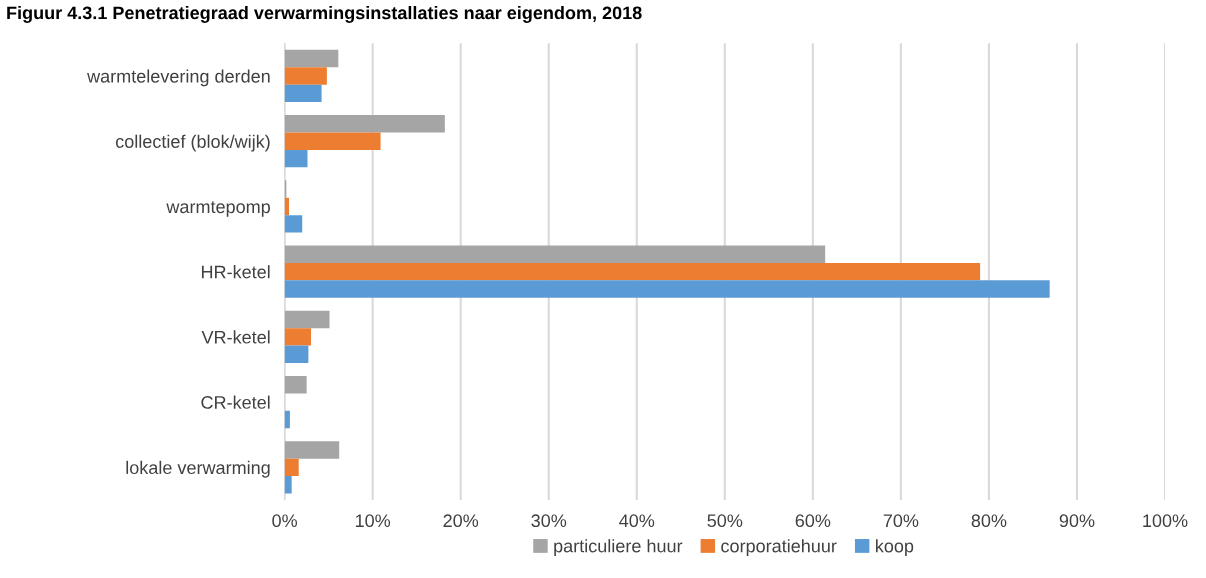 This screenshot has width=1206, height=578. What do you see at coordinates (285, 521) in the screenshot?
I see `x-tick-label: 0%` at bounding box center [285, 521].